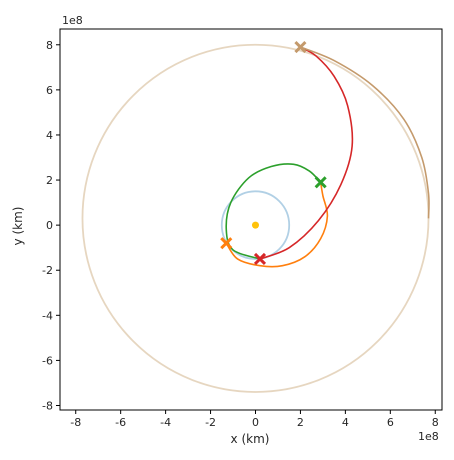 This screenshot has height=460, width=454. Describe the element at coordinates (72, 20) in the screenshot. I see `y-offset-label: 1e8` at that location.